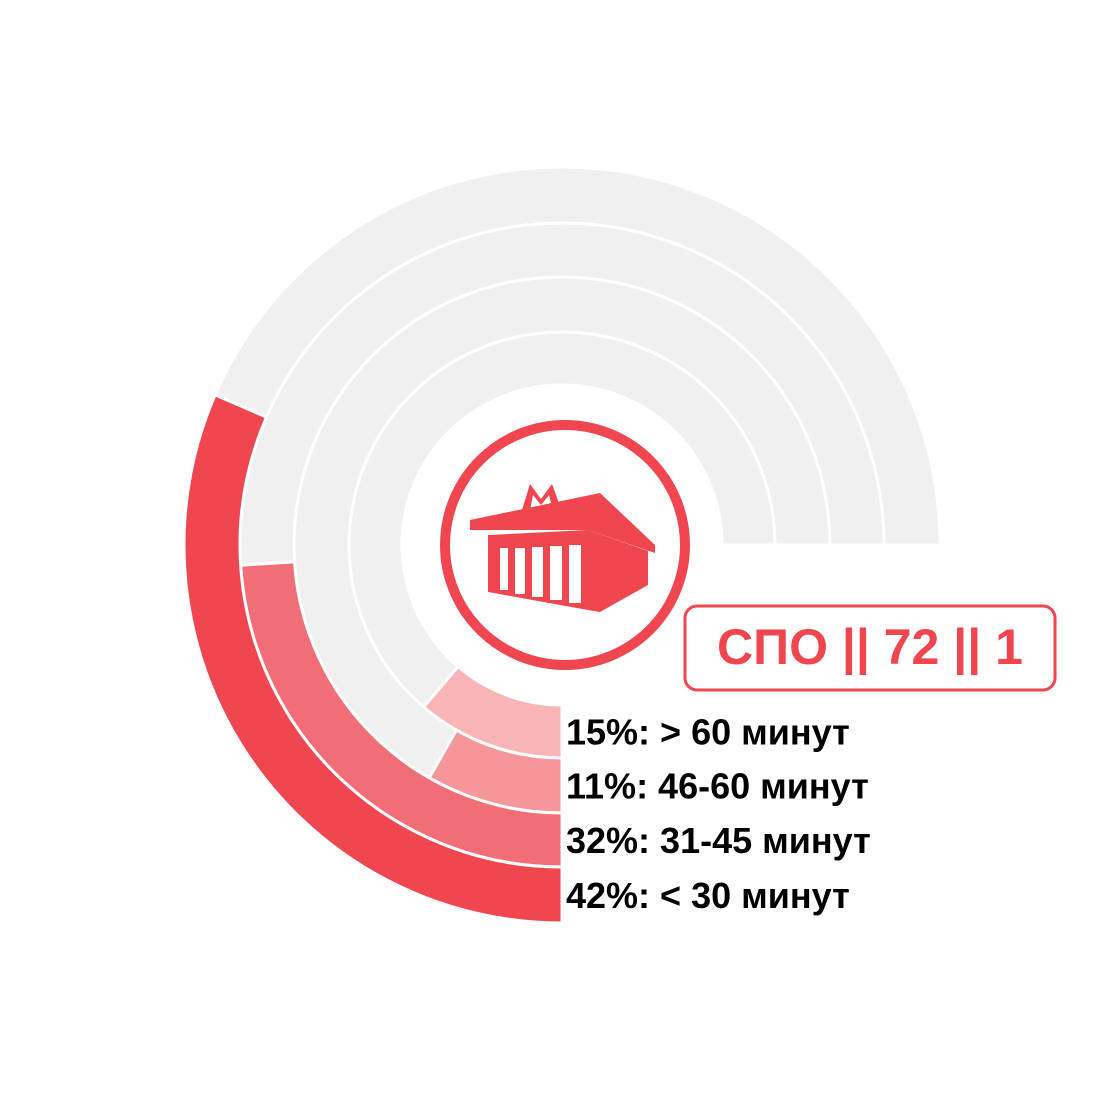 The height and width of the screenshot is (1100, 1100). I want to click on chart-title-text: СПО || 72 || 1, so click(870, 647).